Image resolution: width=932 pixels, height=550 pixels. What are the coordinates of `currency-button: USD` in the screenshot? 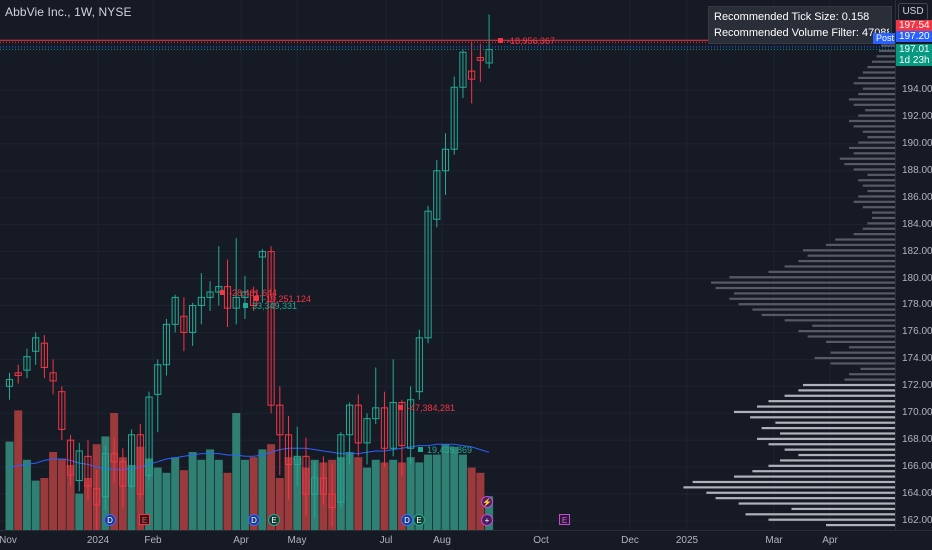 It's located at (913, 12).